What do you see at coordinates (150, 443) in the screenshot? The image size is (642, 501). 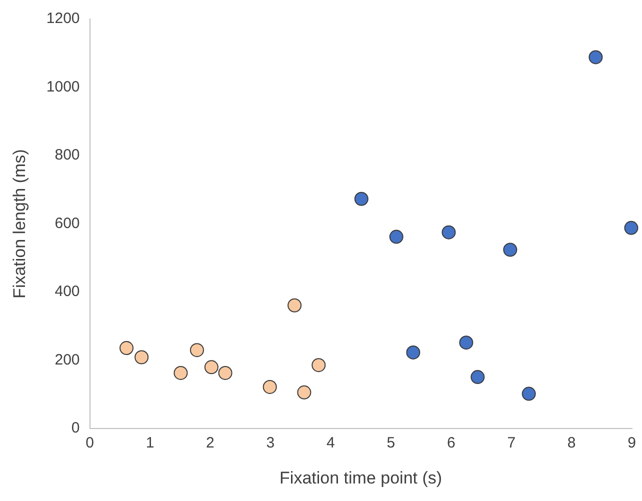 I see `x-tick-label: 1` at bounding box center [150, 443].